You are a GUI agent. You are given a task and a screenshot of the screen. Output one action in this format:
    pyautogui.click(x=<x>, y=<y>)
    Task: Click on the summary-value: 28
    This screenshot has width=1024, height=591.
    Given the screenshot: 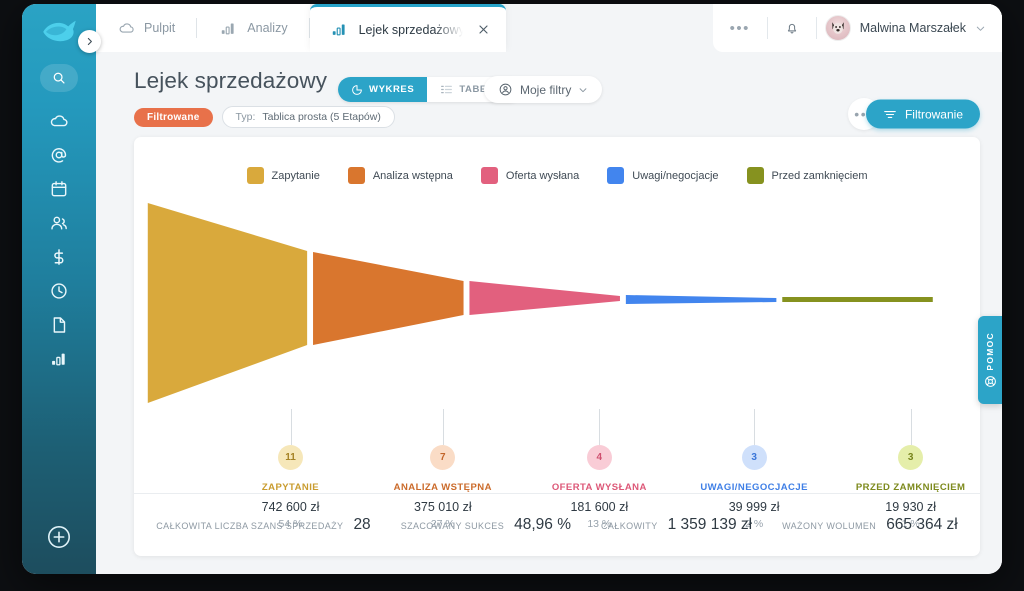 What is the action you would take?
    pyautogui.click(x=362, y=524)
    